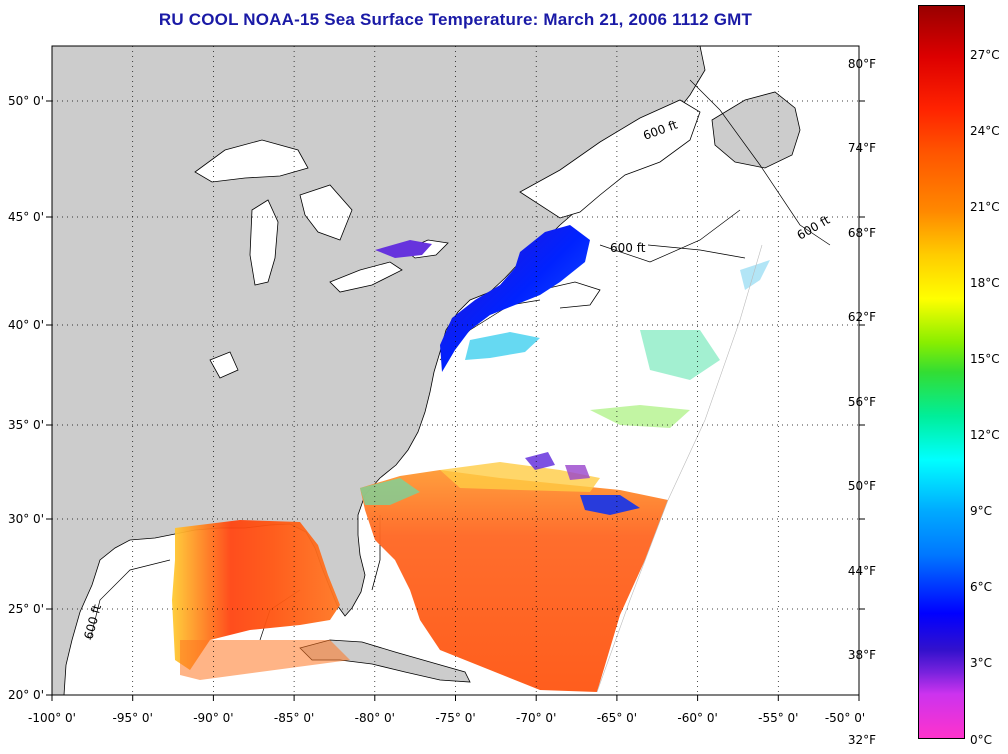 Image resolution: width=1008 pixels, height=754 pixels. I want to click on colorbar-celsius-label: 18°C, so click(985, 283).